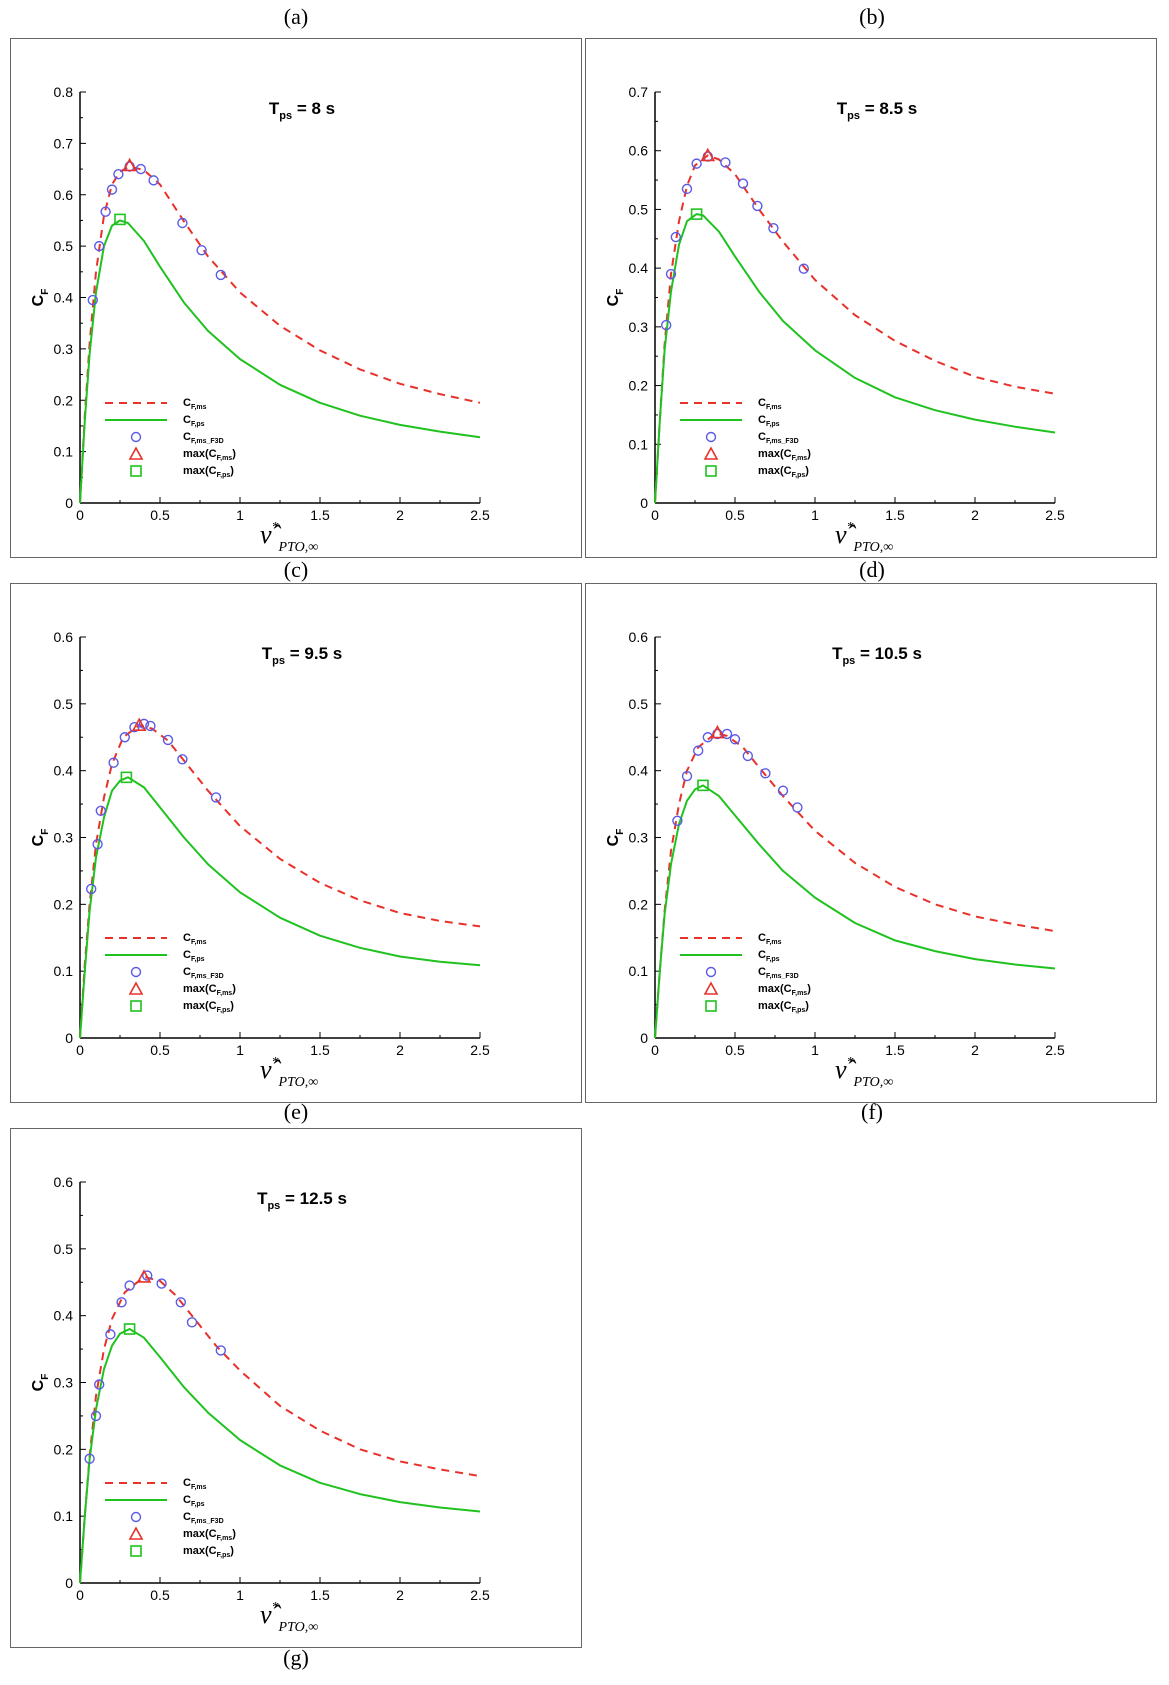  What do you see at coordinates (877, 655) in the screenshot?
I see `chart-title: Tps = 10.5 s` at bounding box center [877, 655].